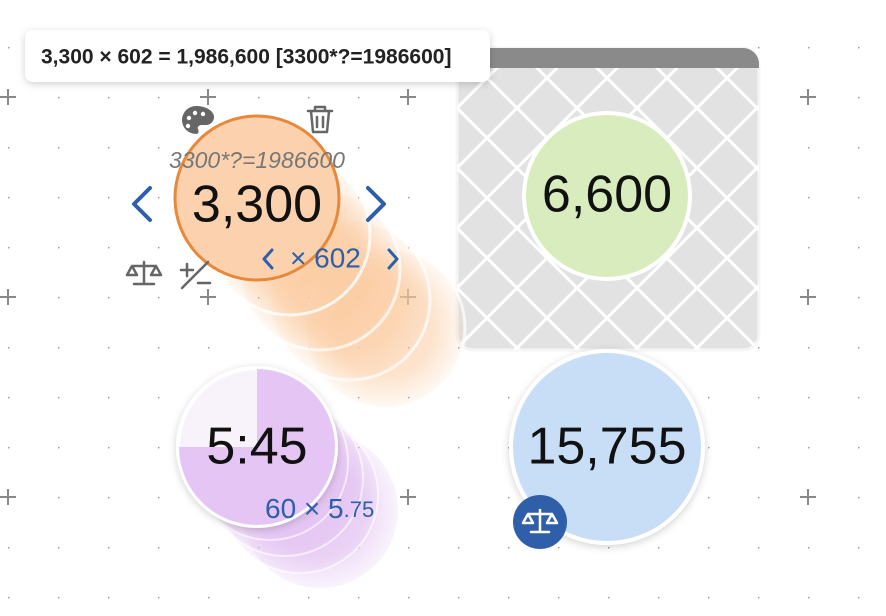 The image size is (886, 616). I want to click on step-next, so click(393, 259).